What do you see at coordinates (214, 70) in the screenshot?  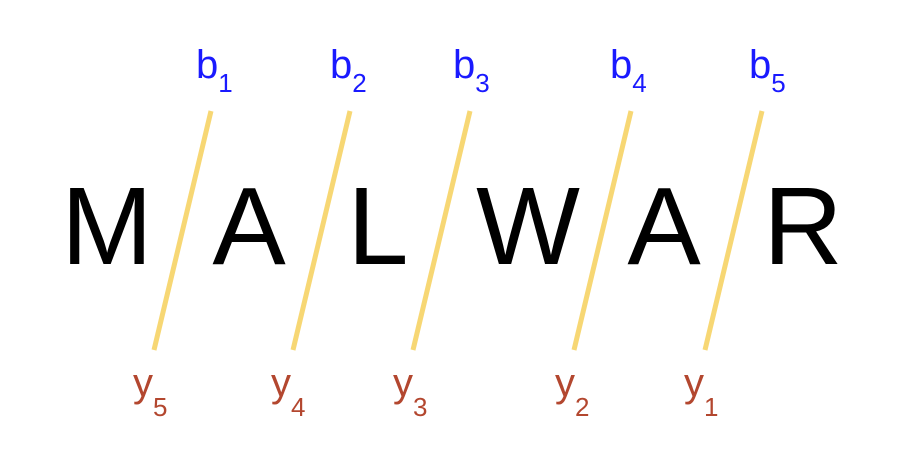 I see `top-label-b1: b1` at bounding box center [214, 70].